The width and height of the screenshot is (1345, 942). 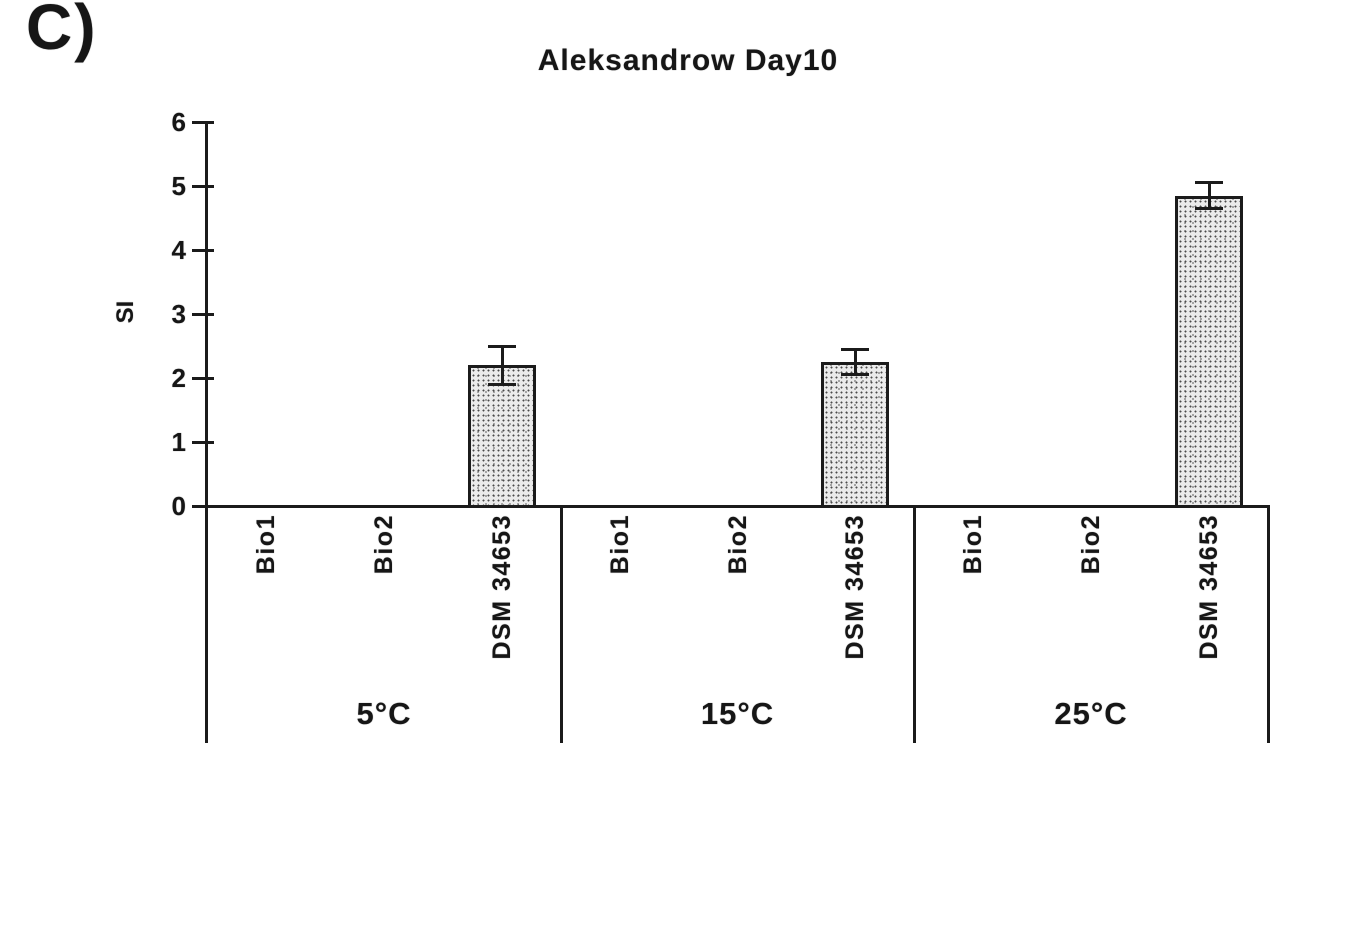 What do you see at coordinates (178, 506) in the screenshot?
I see `y-tick-label: 0` at bounding box center [178, 506].